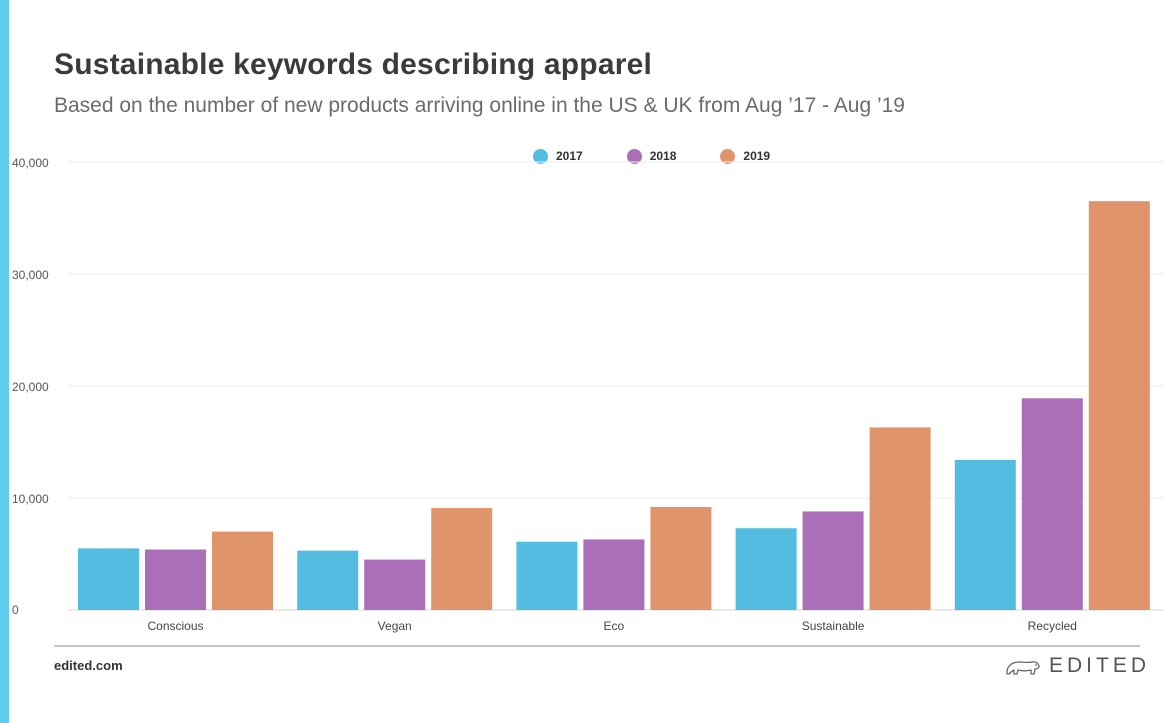 This screenshot has width=1164, height=723. I want to click on legend-label-2019: 2019, so click(757, 156).